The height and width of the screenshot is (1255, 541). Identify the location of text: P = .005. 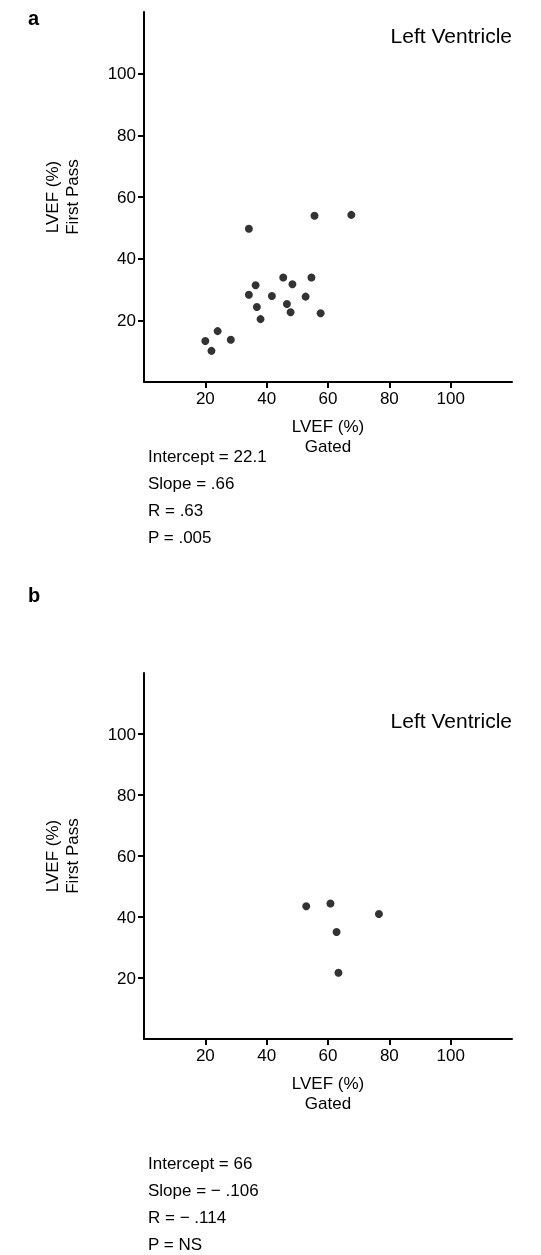
(180, 537).